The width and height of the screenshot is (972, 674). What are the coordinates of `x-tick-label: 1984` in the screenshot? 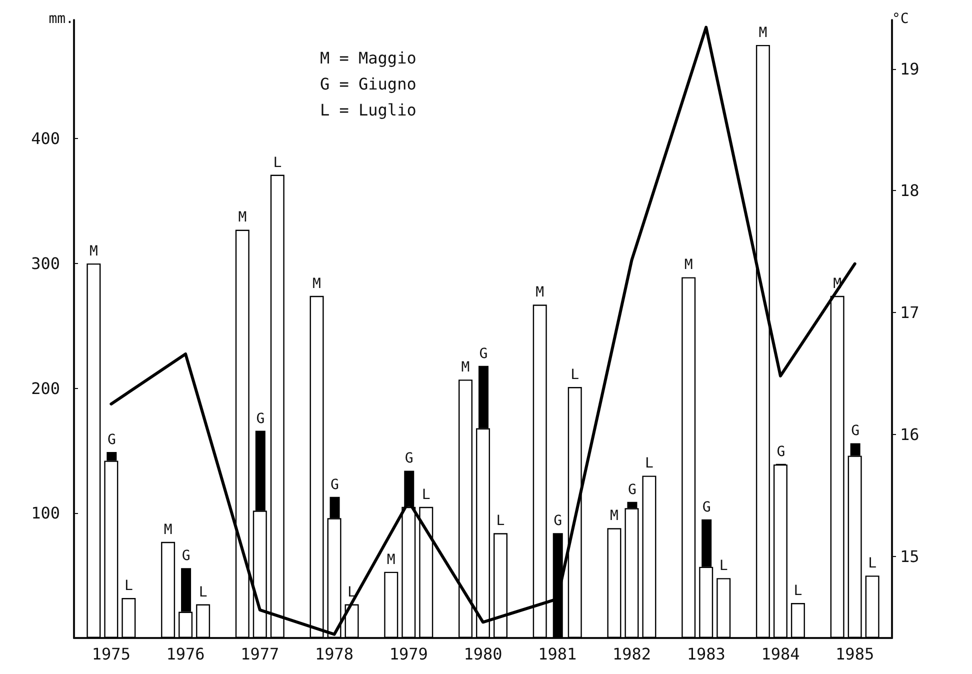 It's located at (780, 654).